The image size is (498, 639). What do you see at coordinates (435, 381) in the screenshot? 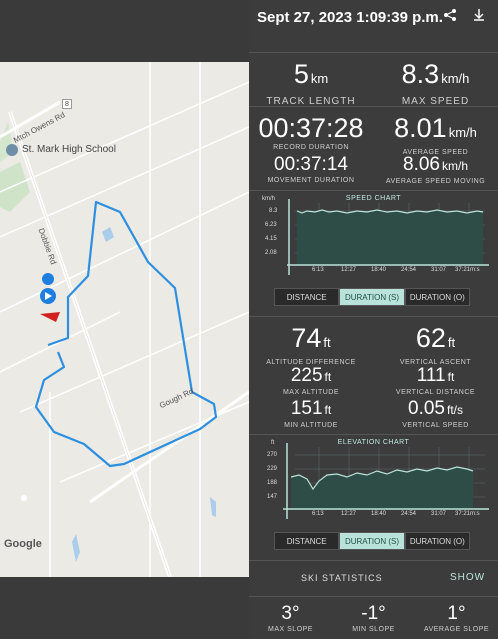
I see `vertical-distance-stat: 111 ft VERTICAL DISTANCE` at bounding box center [435, 381].